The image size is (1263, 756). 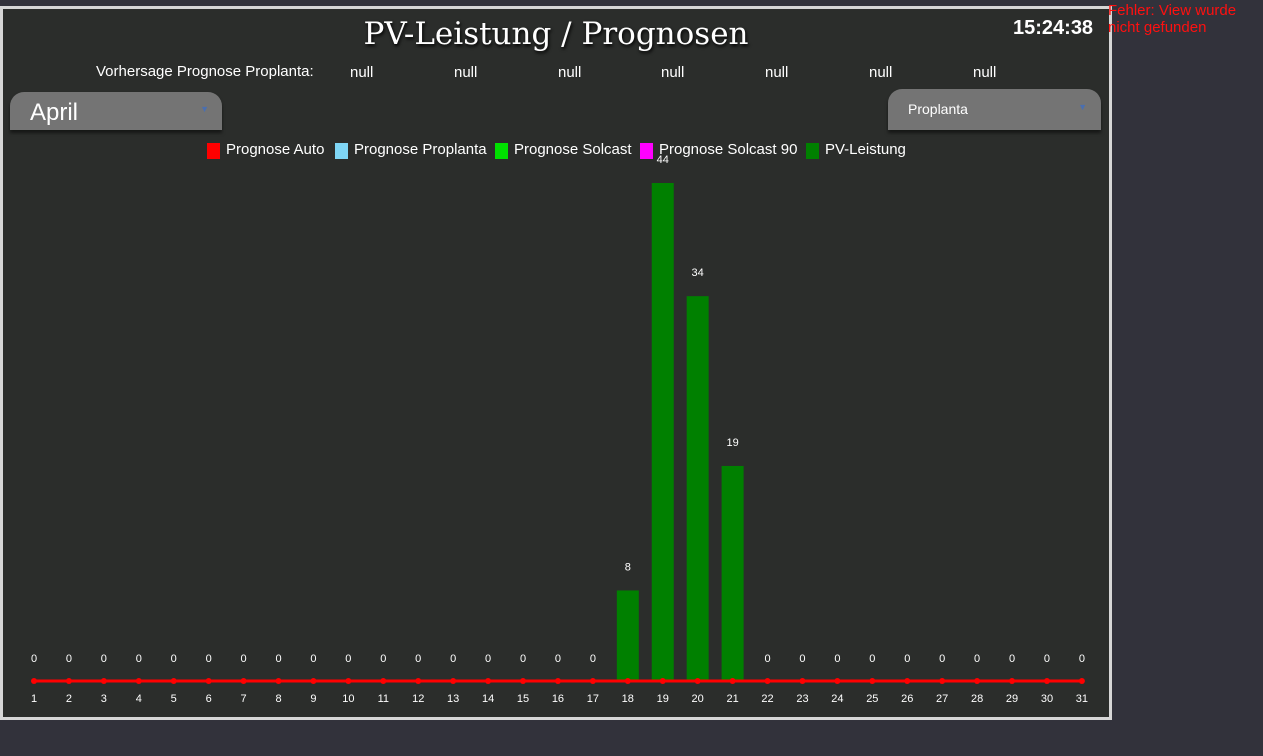 I want to click on legend-label: Prognose Proplanta, so click(x=420, y=149).